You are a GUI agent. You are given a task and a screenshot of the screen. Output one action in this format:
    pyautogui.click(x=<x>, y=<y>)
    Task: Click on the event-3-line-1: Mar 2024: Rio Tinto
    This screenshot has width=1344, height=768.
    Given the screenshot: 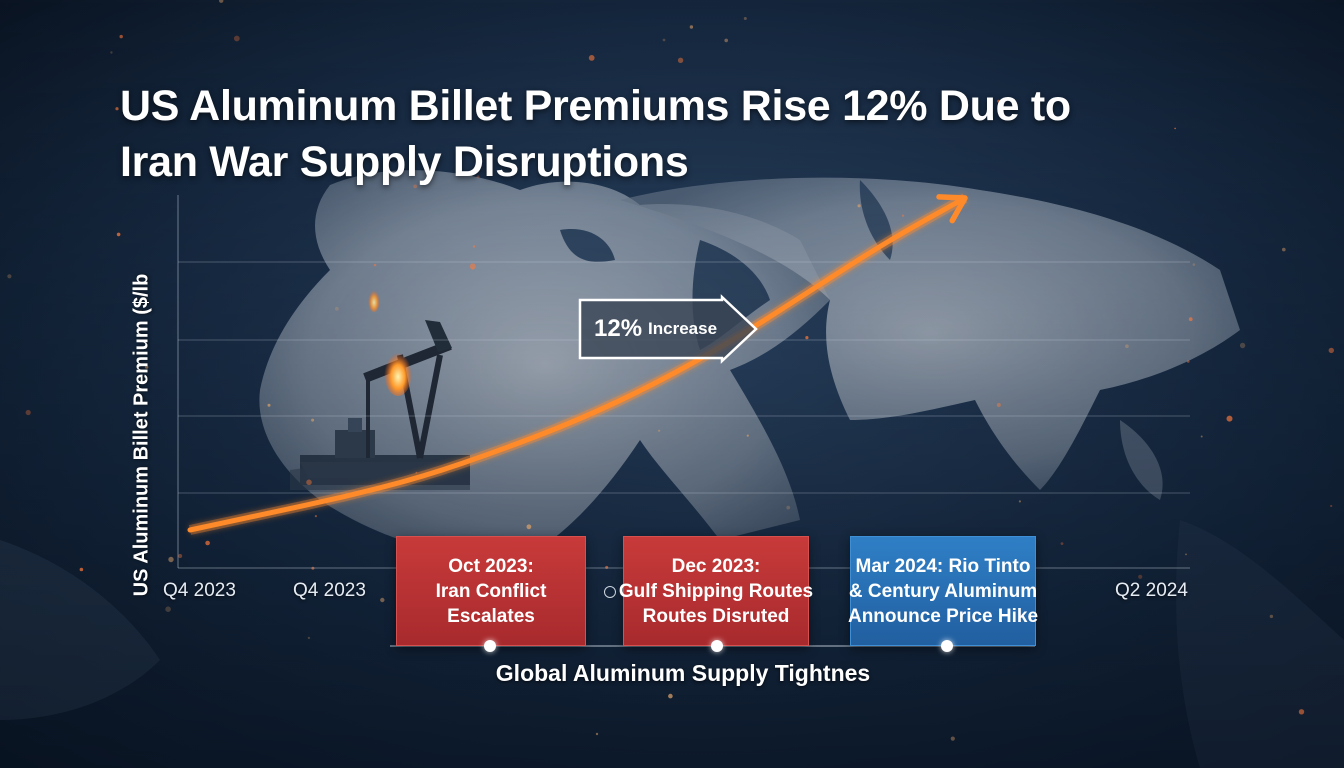 What is the action you would take?
    pyautogui.click(x=943, y=566)
    